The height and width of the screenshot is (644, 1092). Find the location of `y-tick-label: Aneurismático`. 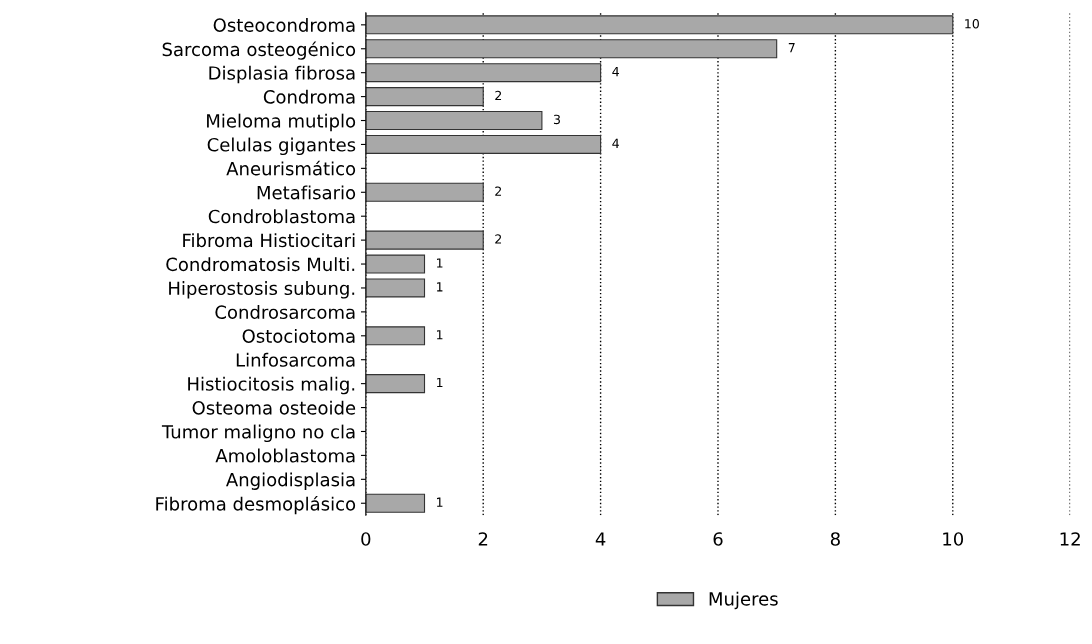

y-tick-label: Aneurismático is located at coordinates (291, 168).